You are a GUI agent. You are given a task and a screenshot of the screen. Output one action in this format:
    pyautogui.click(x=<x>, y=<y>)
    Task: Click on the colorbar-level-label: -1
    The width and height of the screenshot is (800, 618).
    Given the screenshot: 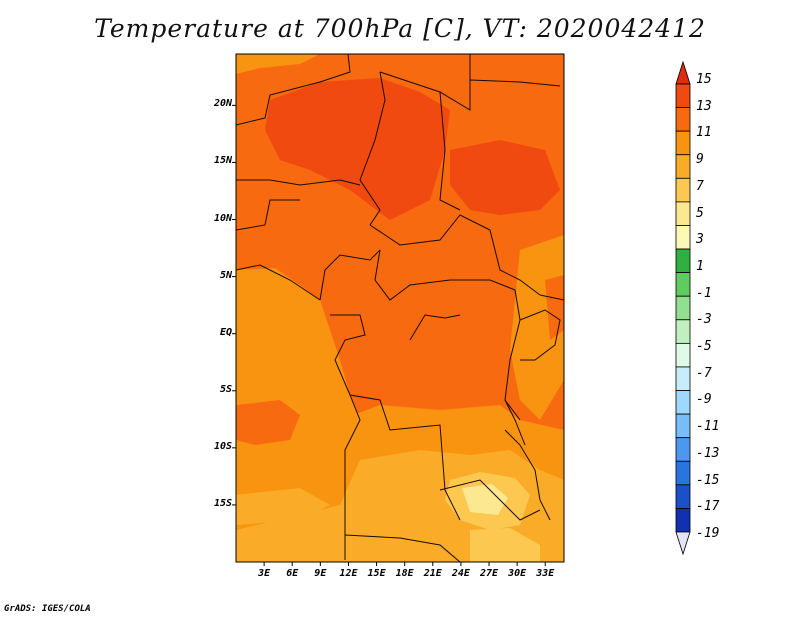 What is the action you would take?
    pyautogui.click(x=704, y=293)
    